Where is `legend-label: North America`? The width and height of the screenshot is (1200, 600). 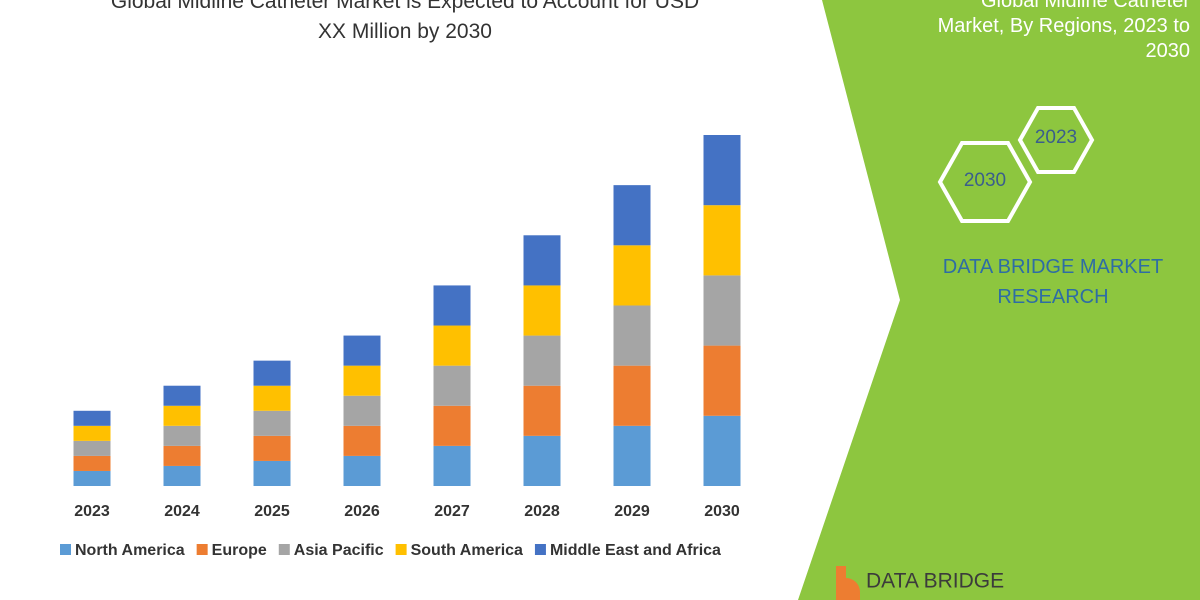
legend-label: North America is located at coordinates (130, 550).